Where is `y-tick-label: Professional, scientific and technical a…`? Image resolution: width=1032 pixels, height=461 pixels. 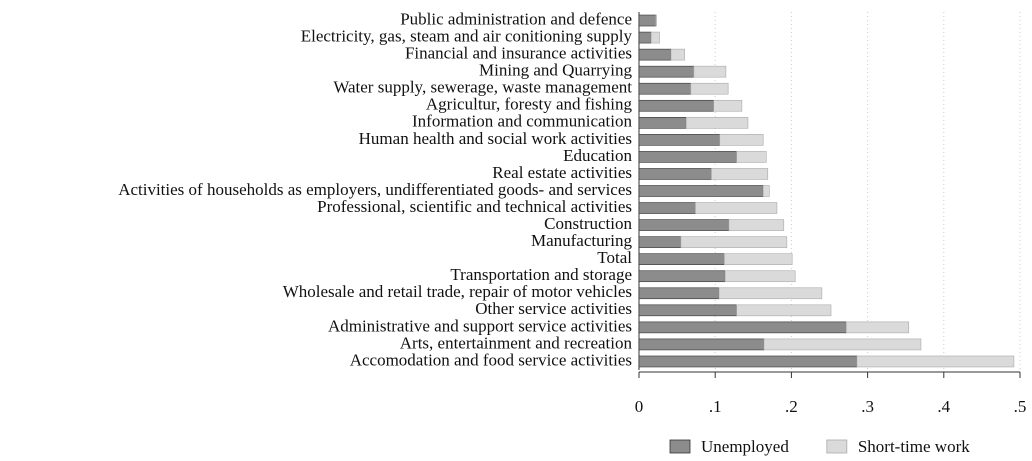
y-tick-label: Professional, scientific and technical a… is located at coordinates (474, 206).